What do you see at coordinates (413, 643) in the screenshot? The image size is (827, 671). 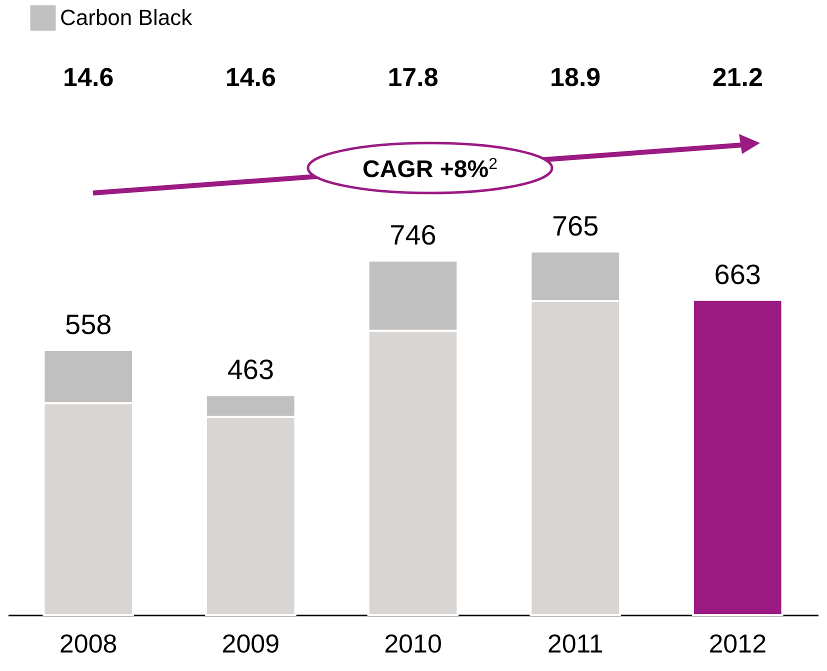 I see `x-tick-label: 2010` at bounding box center [413, 643].